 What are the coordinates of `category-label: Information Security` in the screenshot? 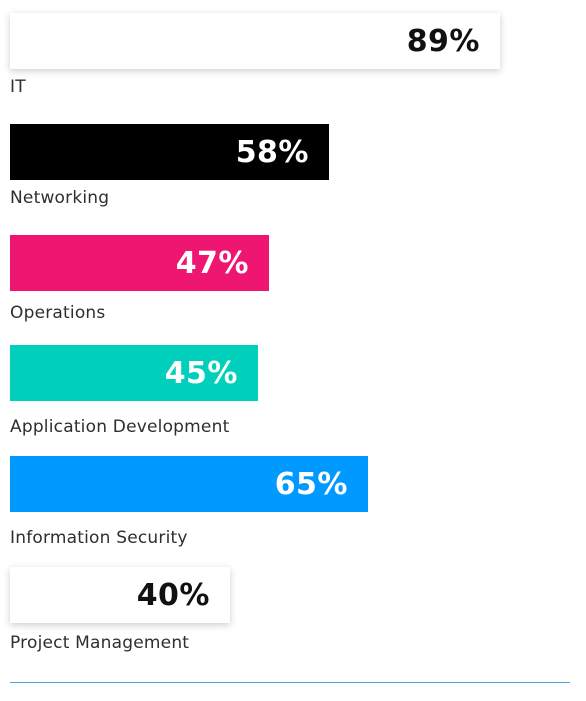 It's located at (99, 538).